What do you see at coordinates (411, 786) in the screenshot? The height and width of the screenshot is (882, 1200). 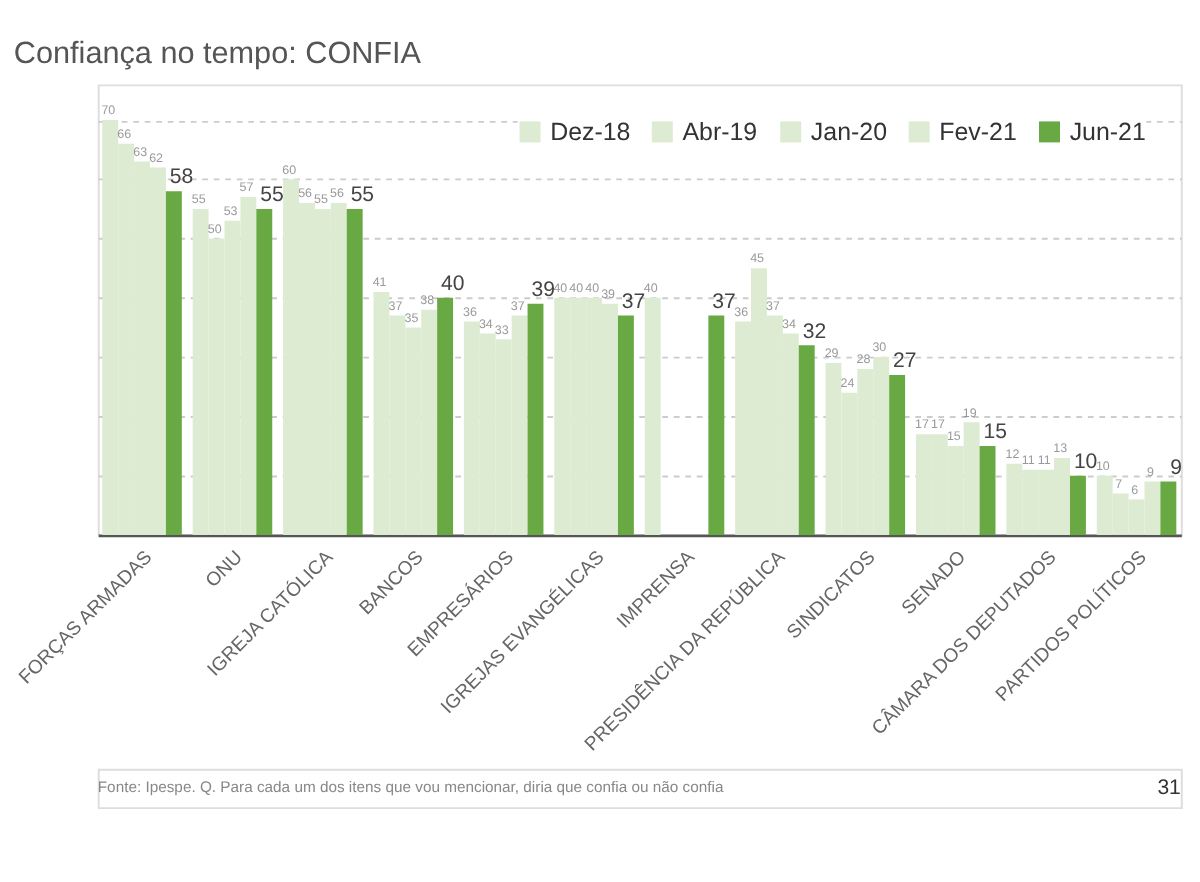 I see `source-note: Fonte: Ipespe. Q. Para cada um dos itens que vou mencionar, diria que confia ou não confia` at bounding box center [411, 786].